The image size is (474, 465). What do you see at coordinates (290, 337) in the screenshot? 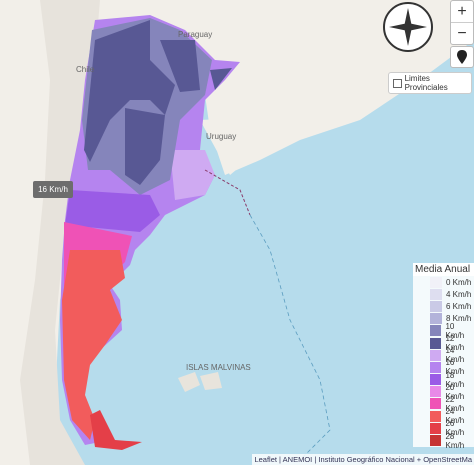
I see `maritime-boundary` at bounding box center [290, 337].